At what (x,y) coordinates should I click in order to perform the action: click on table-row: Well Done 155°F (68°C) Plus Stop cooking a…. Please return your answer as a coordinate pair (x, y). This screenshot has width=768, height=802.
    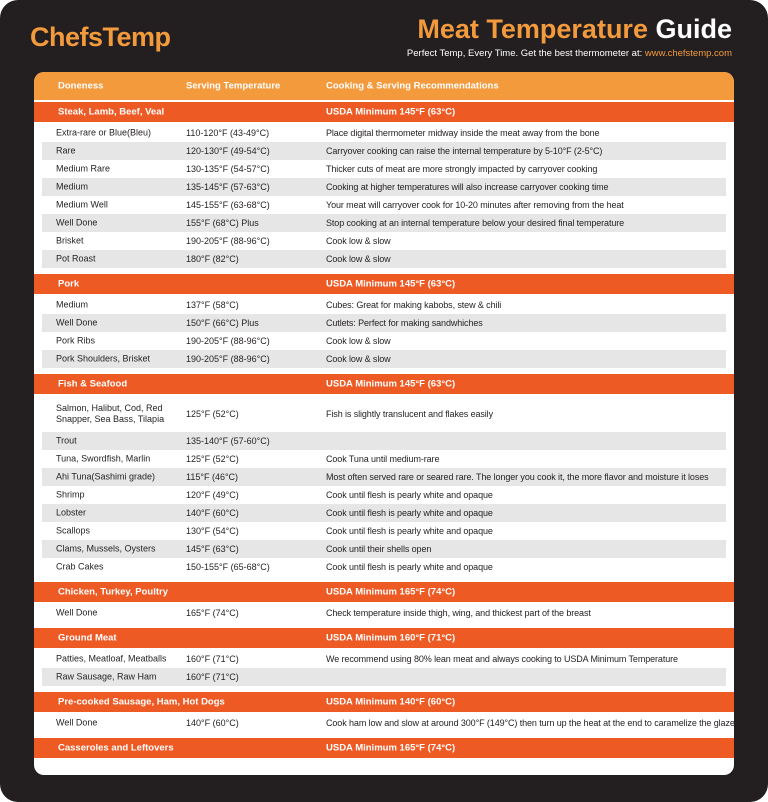
    Looking at the image, I should click on (384, 223).